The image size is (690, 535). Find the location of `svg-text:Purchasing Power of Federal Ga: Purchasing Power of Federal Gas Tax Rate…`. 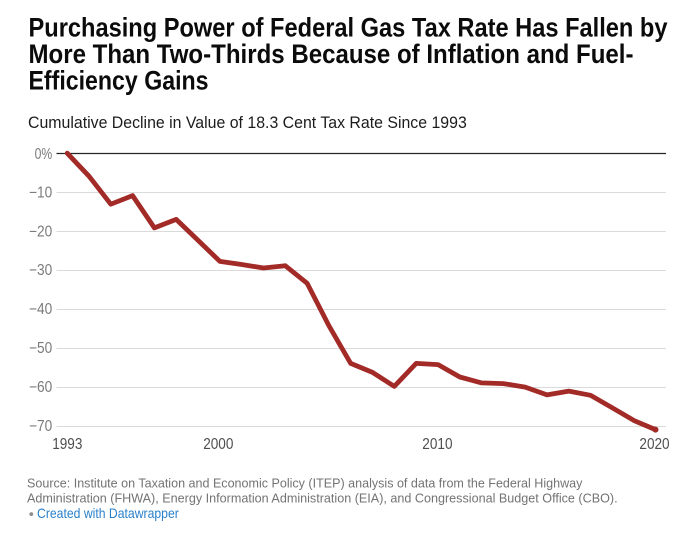

svg-text:Purchasing Power of Federal Ga: Purchasing Power of Federal Gas Tax Rate… is located at coordinates (348, 28).